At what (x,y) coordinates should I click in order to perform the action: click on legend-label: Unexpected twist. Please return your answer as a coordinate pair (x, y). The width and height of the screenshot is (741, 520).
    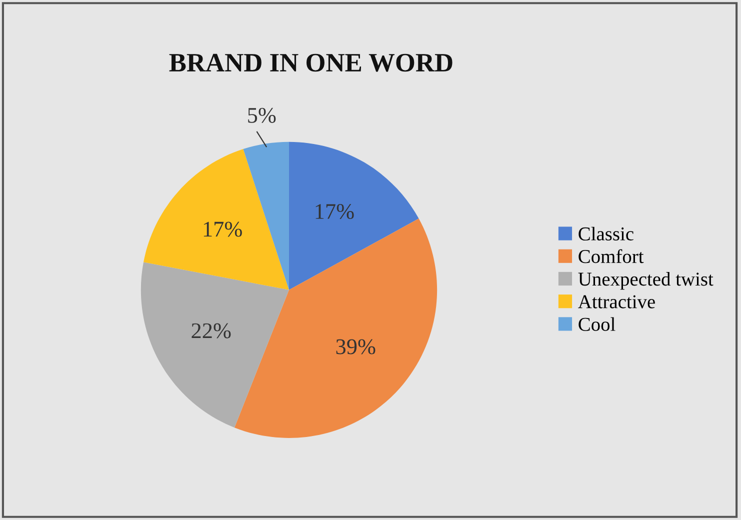
    Looking at the image, I should click on (646, 281).